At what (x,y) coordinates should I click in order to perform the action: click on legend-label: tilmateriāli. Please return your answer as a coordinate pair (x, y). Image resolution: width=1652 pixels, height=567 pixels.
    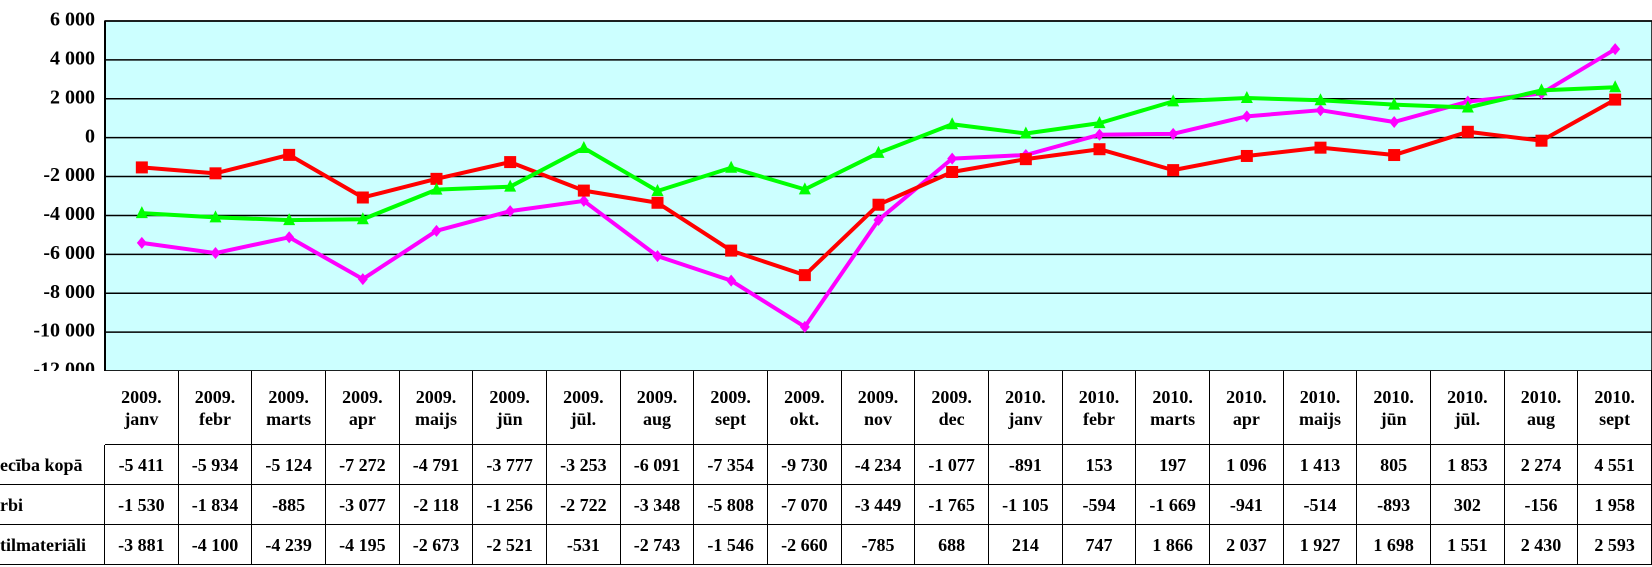
    Looking at the image, I should click on (52, 545).